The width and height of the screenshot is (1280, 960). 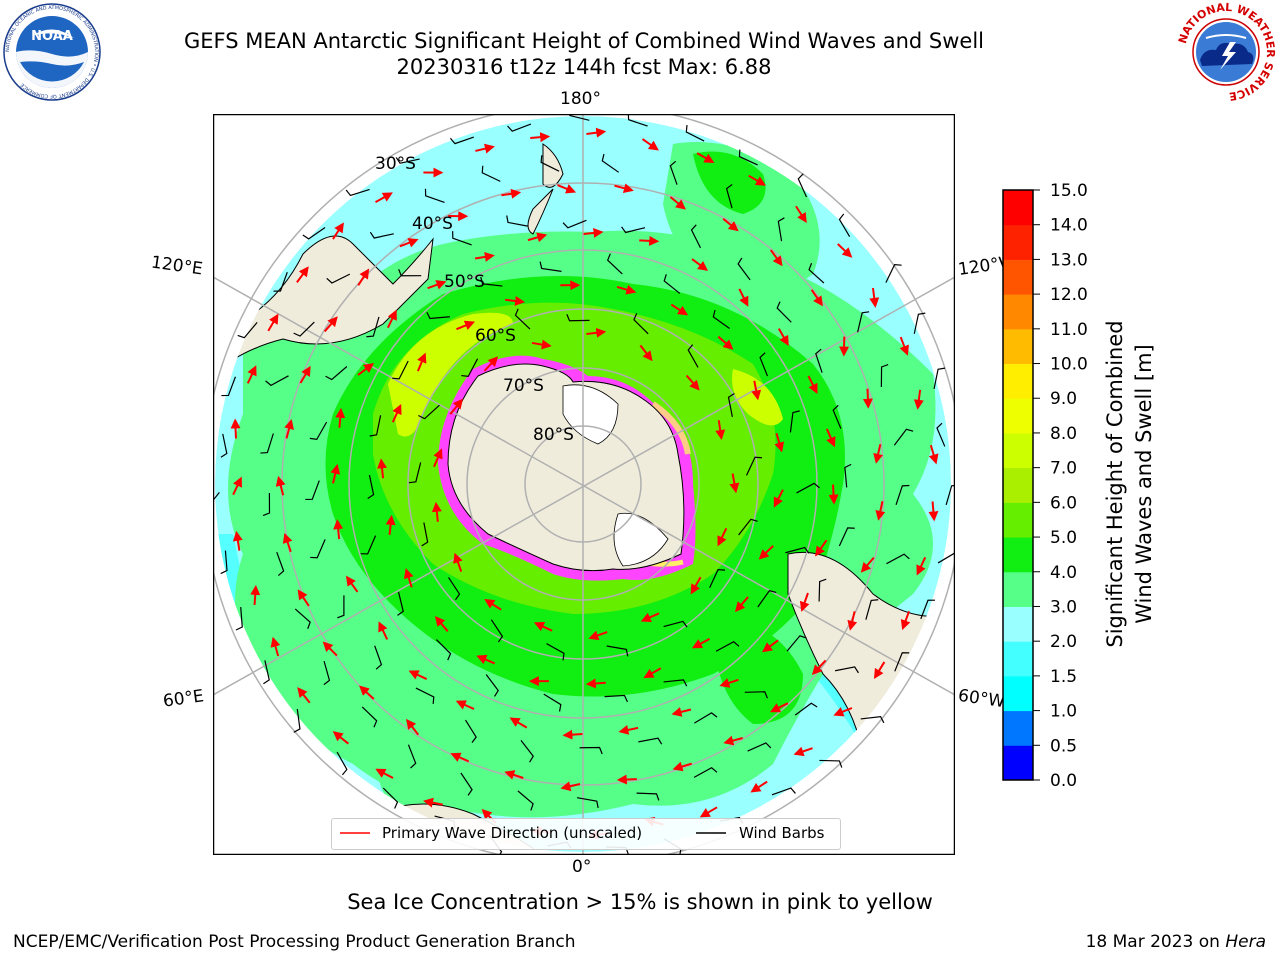 I want to click on colorbar-tick-label: 9.0, so click(x=1063, y=399).